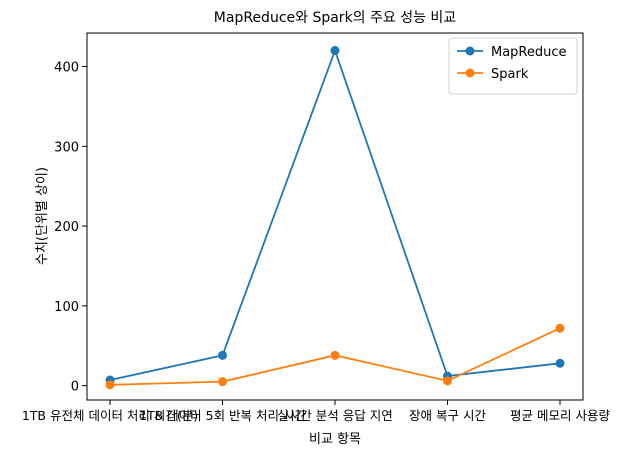  Describe the element at coordinates (222, 415) in the screenshot. I see `x-tick-label: 1TB 데이터 5회 반복 처리 시간` at that location.